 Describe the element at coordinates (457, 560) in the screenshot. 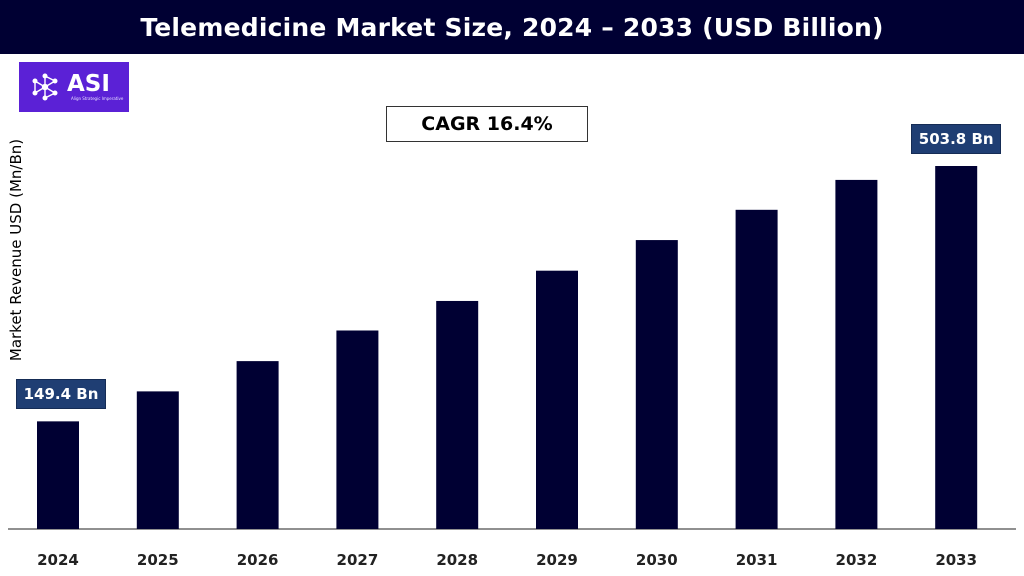

I see `x-tick-2028: 2028` at that location.